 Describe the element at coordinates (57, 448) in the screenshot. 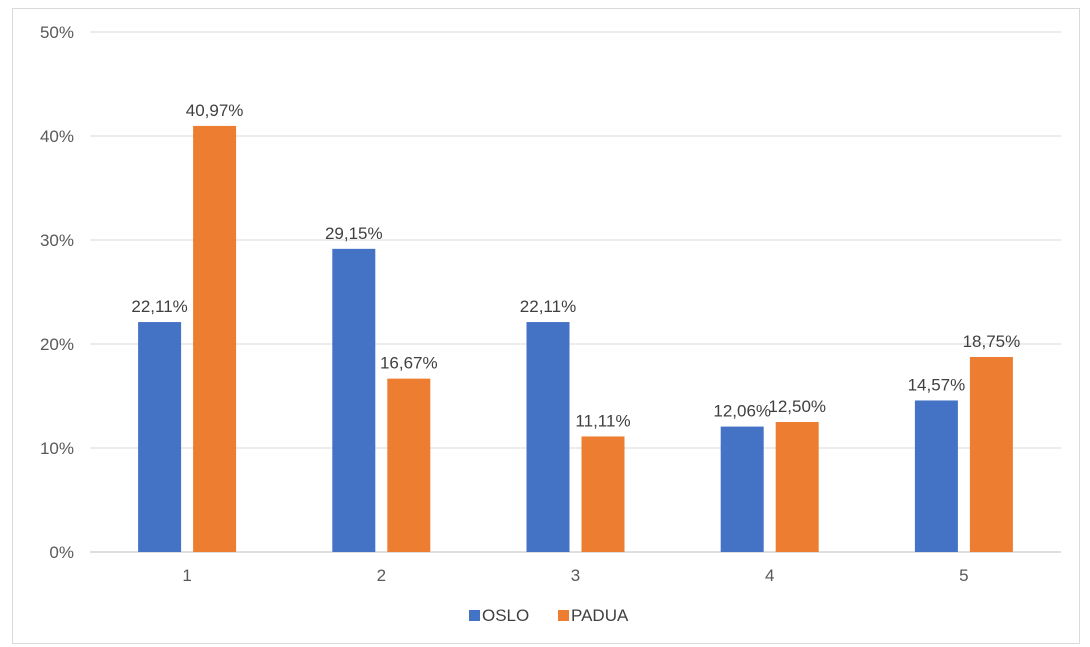

I see `y-tick-label: 10%` at that location.